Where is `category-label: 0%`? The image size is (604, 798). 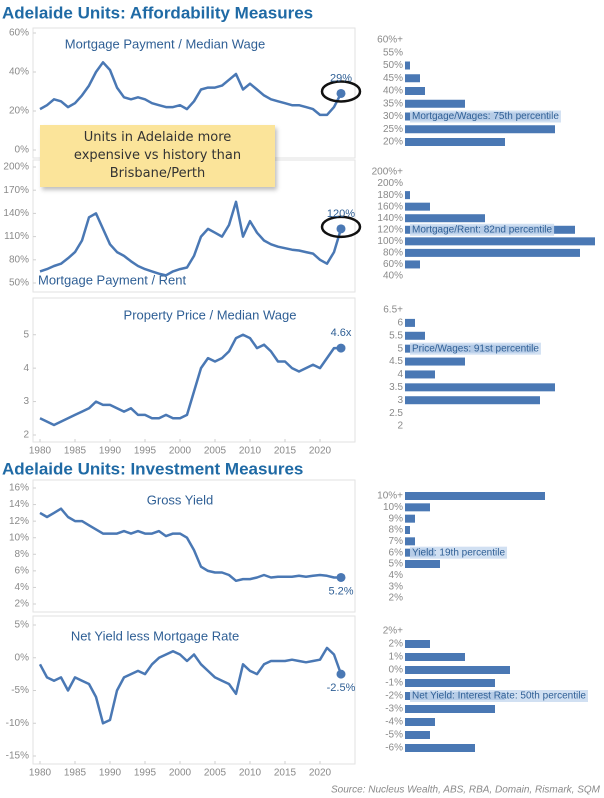 category-label: 0% is located at coordinates (396, 670).